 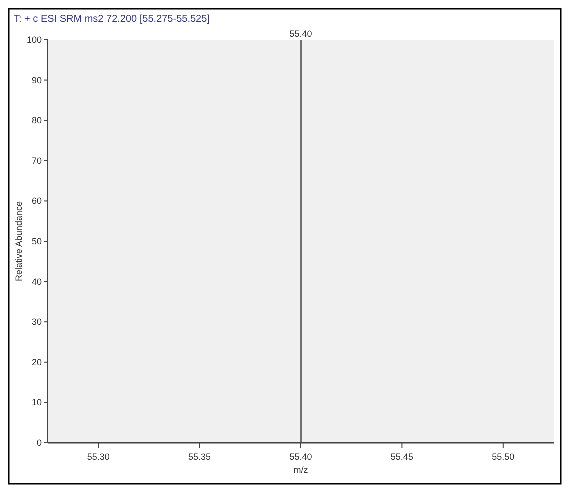 What do you see at coordinates (37, 80) in the screenshot?
I see `y-tick-label: 90` at bounding box center [37, 80].